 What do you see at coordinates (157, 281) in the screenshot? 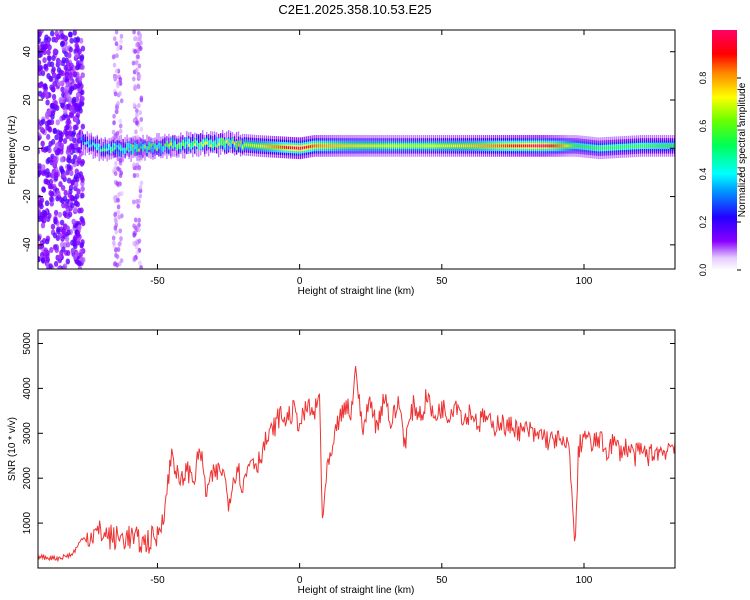
I see `x-tick-label: -50` at bounding box center [157, 281].